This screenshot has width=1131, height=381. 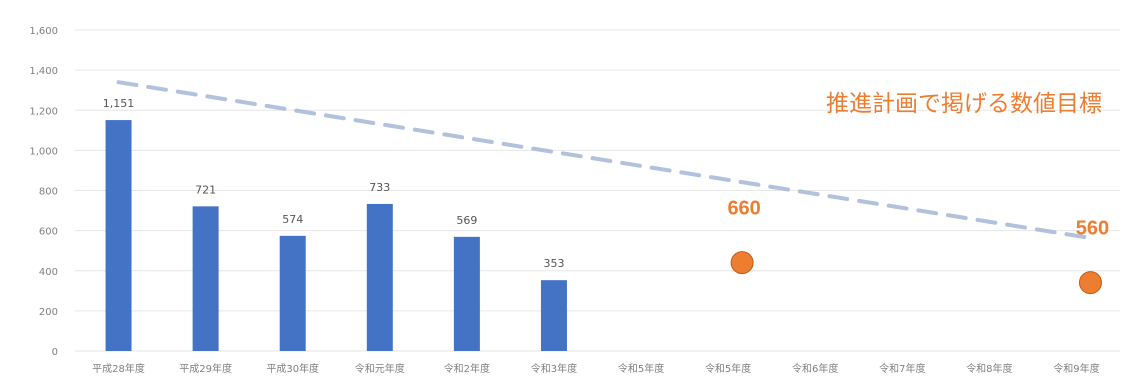 I want to click on x-tick-label: 平成28年度, so click(x=118, y=368).